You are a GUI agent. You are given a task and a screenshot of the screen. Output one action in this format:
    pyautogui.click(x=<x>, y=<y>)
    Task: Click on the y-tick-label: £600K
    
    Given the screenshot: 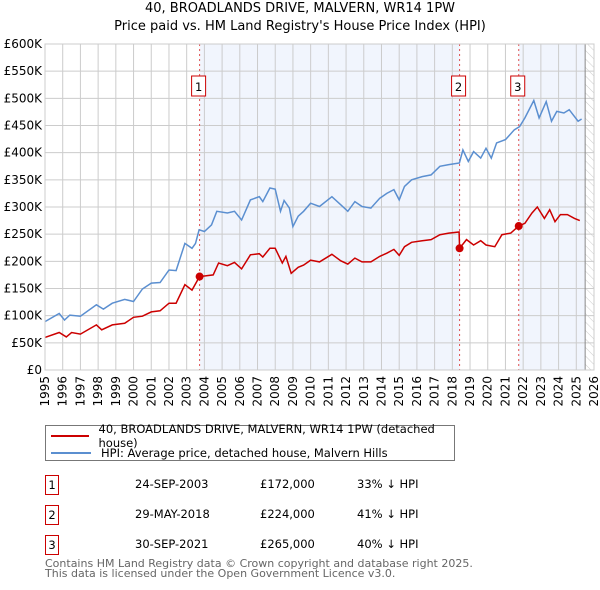 What is the action you would take?
    pyautogui.click(x=24, y=44)
    